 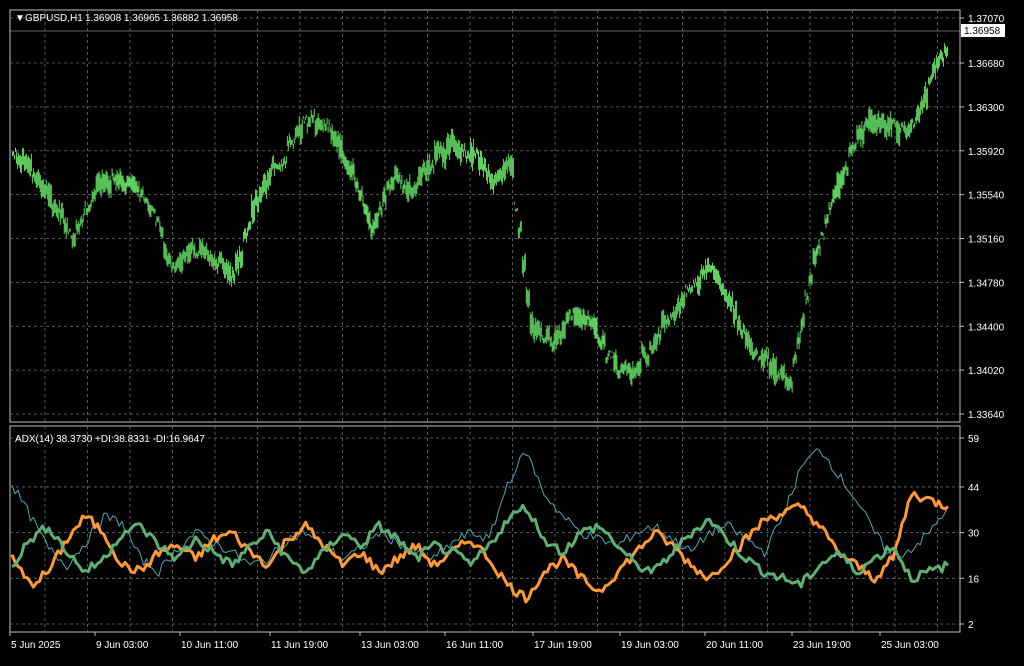 What do you see at coordinates (971, 625) in the screenshot?
I see `adx-tick-label: 2` at bounding box center [971, 625].